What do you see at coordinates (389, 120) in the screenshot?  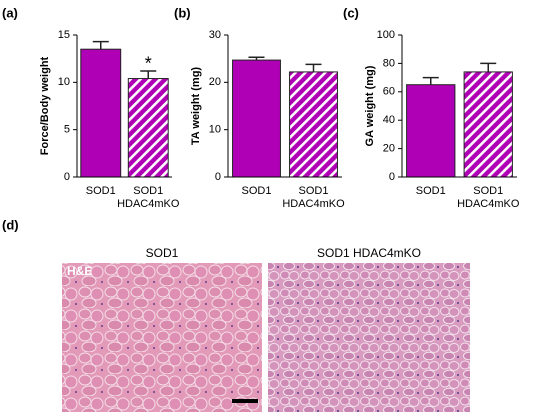 I see `y-tick-label: 40` at bounding box center [389, 120].